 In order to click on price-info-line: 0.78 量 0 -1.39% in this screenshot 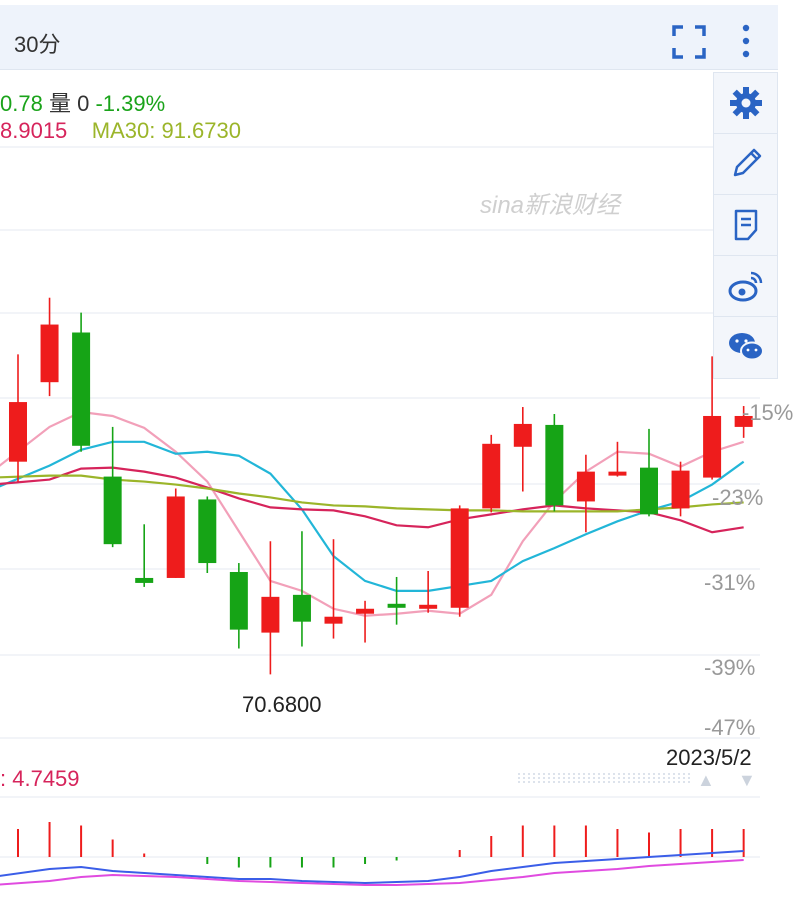, I will do `click(82, 102)`.